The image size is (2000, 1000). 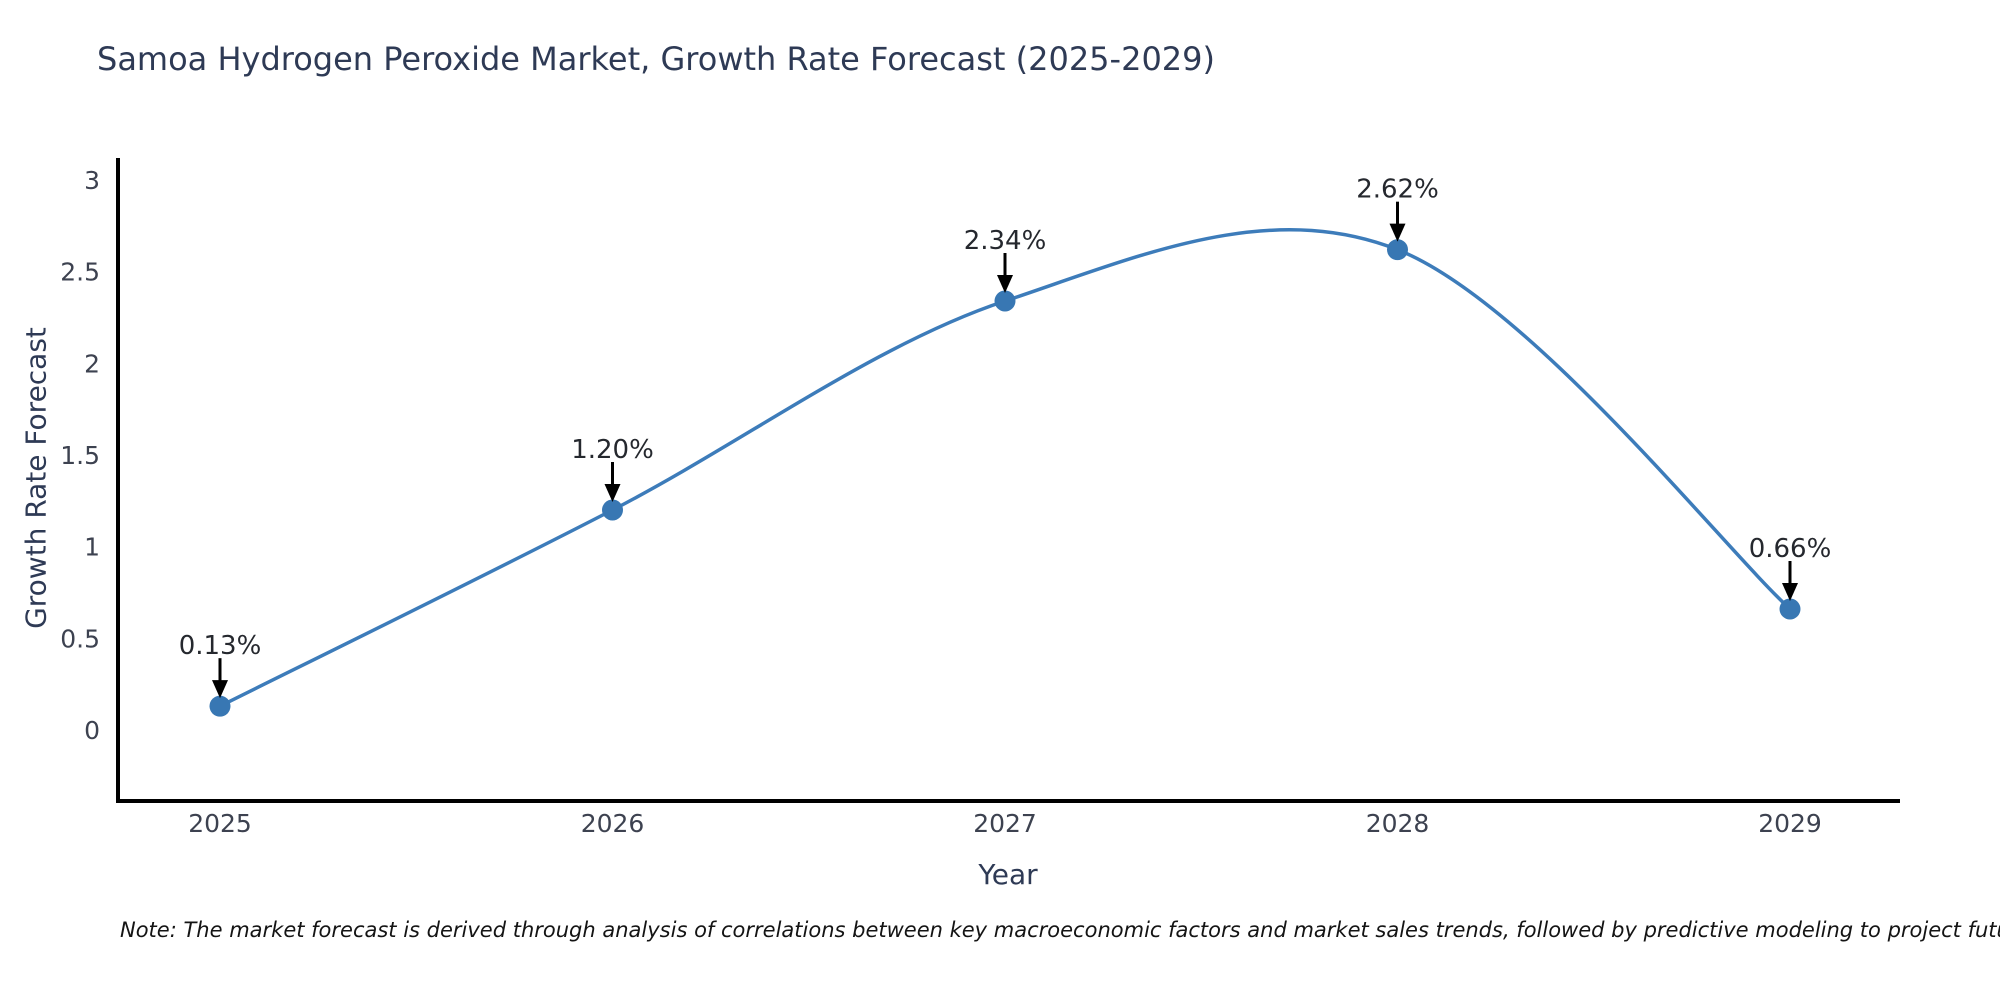 What do you see at coordinates (1397, 250) in the screenshot?
I see `data-point-2028` at bounding box center [1397, 250].